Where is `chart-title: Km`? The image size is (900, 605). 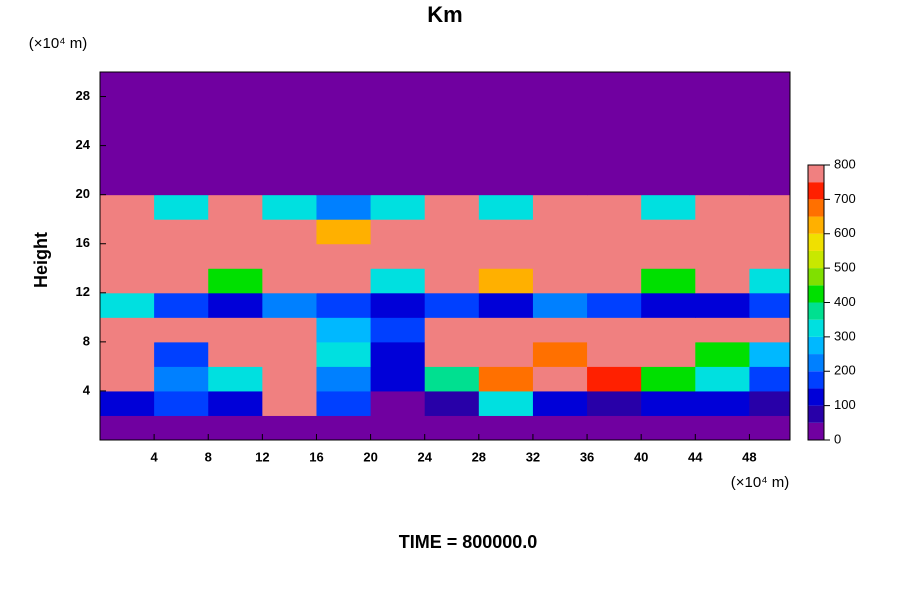
chart-title: Km is located at coordinates (444, 14).